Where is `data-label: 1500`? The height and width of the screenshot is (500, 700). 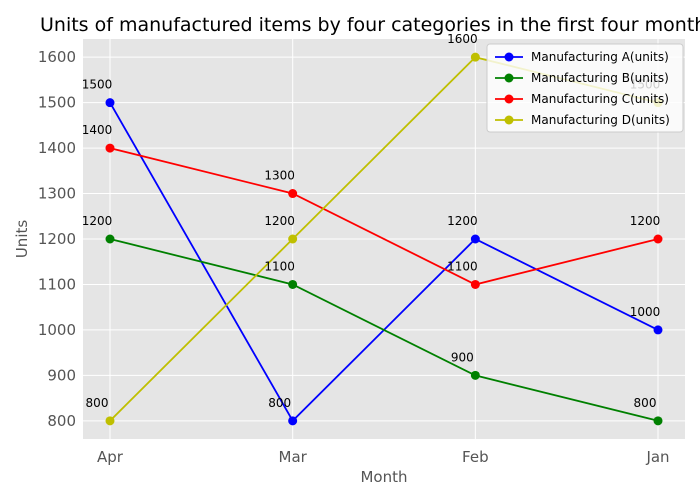 data-label: 1500 is located at coordinates (97, 85).